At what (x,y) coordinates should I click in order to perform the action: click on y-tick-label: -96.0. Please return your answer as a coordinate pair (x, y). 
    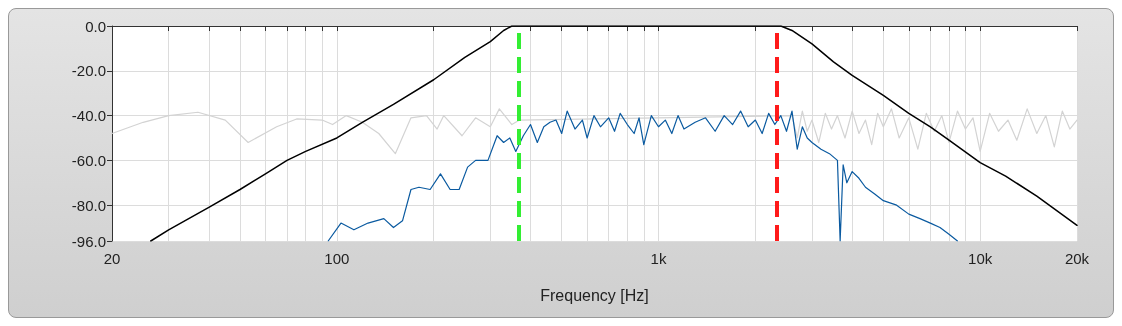
    Looking at the image, I should click on (88, 241).